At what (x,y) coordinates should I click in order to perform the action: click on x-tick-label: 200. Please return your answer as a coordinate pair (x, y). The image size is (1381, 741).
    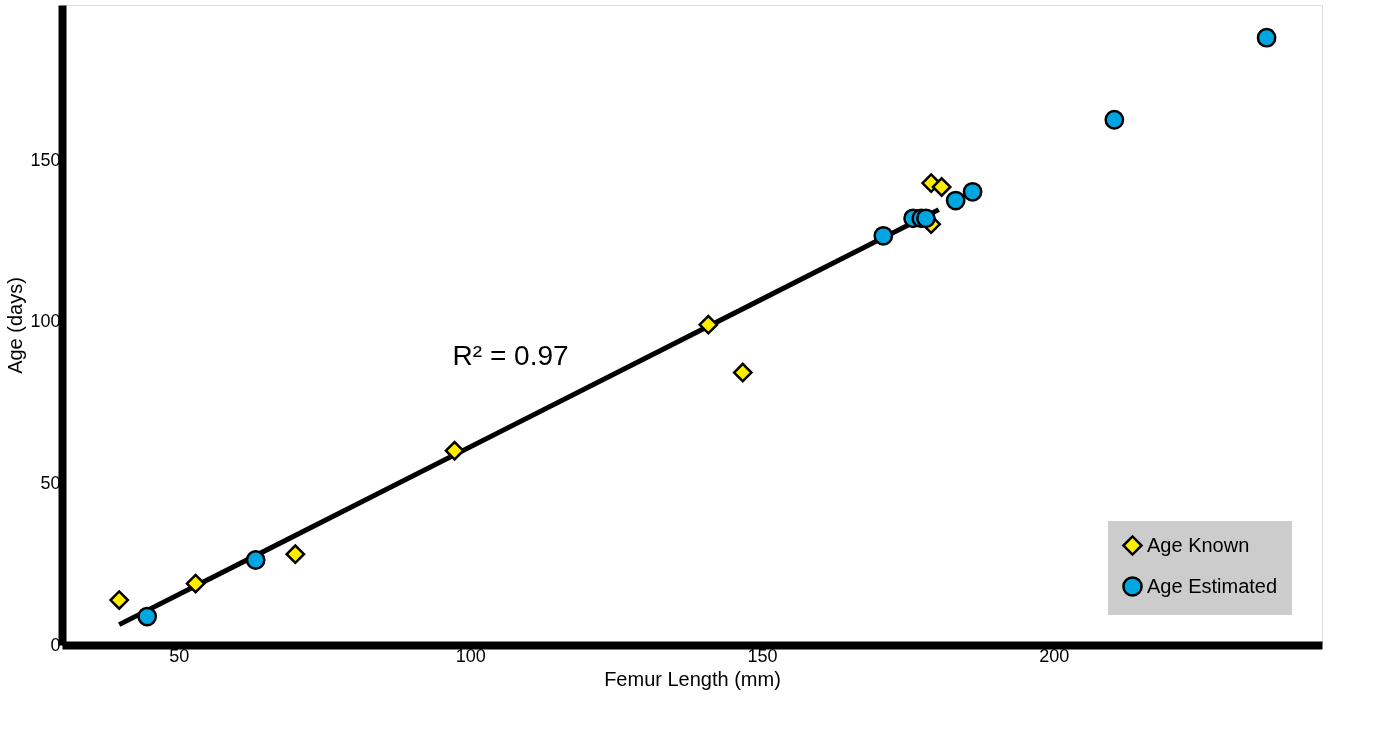
    Looking at the image, I should click on (1054, 655).